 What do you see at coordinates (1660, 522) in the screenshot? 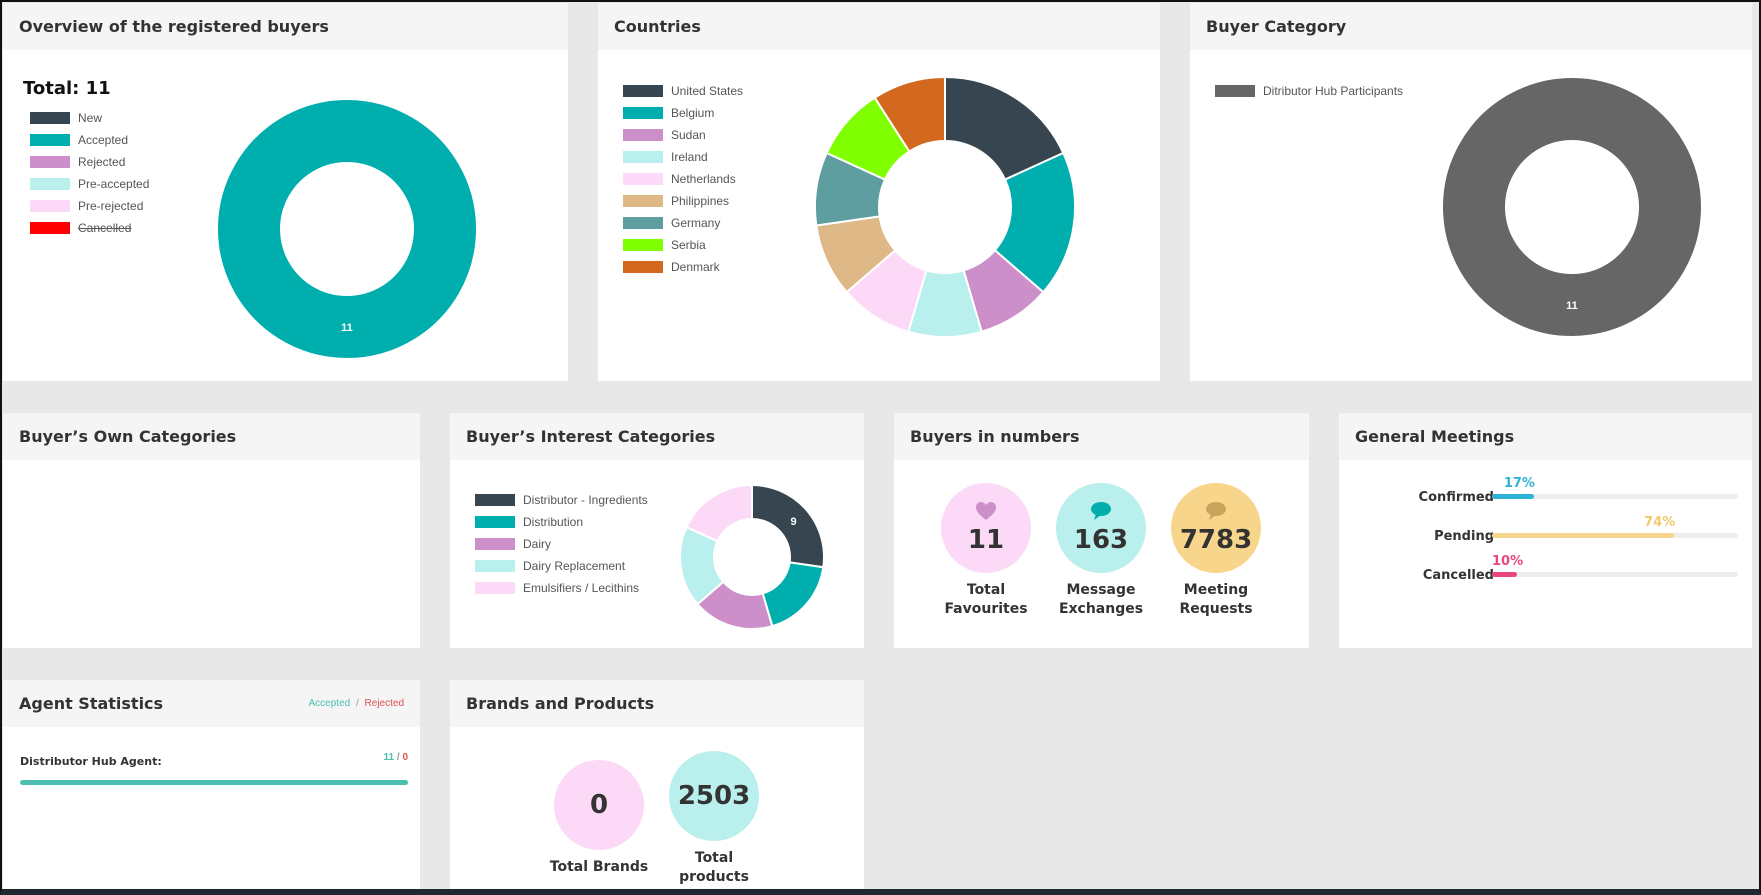
I see `meeting-percent: 74%` at bounding box center [1660, 522].